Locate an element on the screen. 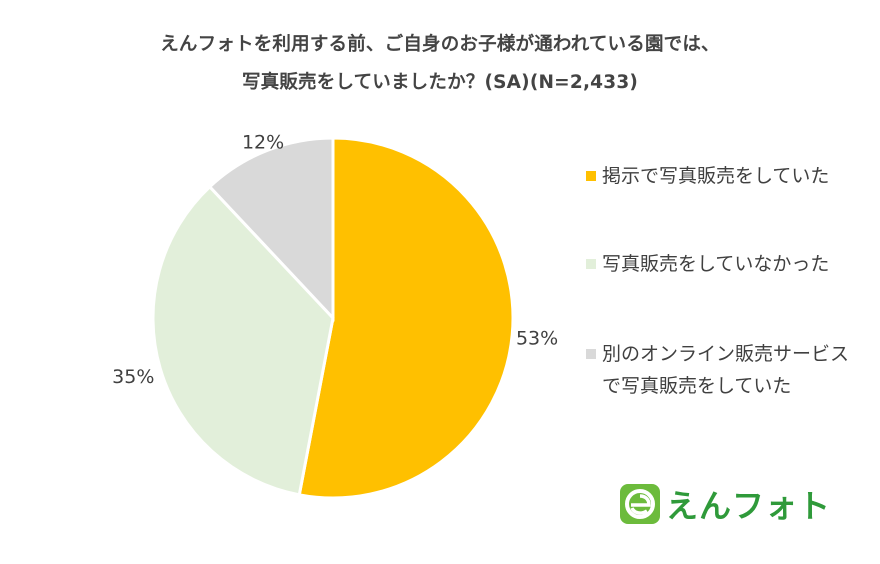 Image resolution: width=880 pixels, height=564 pixels. legend-label-3: 別のオンライン販売サービス で写真販売をしていた is located at coordinates (726, 370).